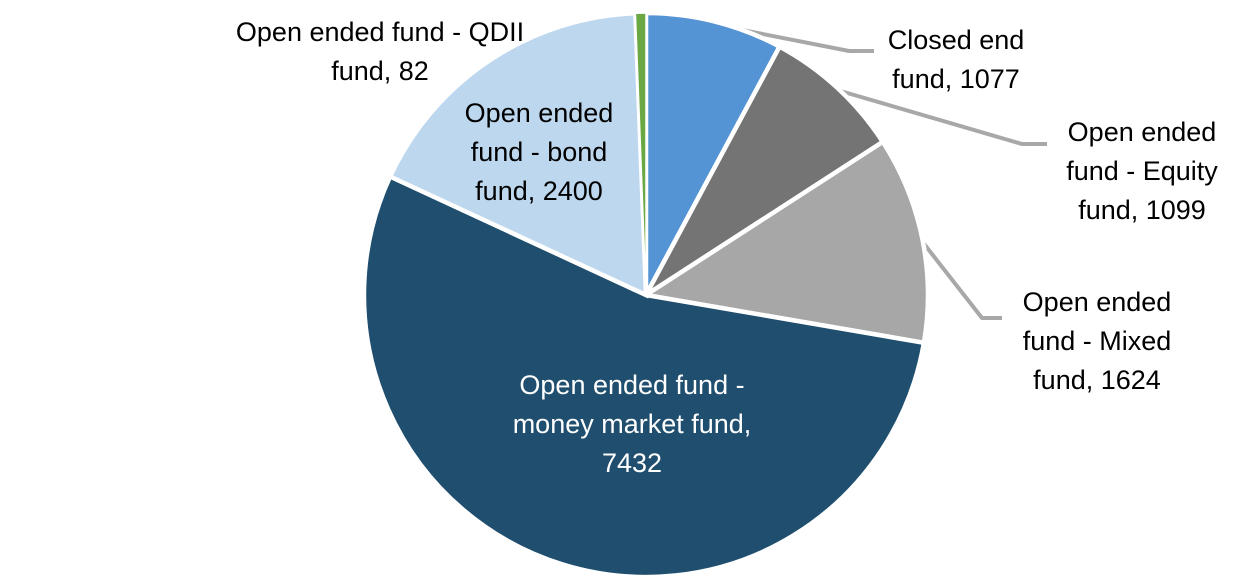  I want to click on label-line: fund - Mixed, so click(1097, 341).